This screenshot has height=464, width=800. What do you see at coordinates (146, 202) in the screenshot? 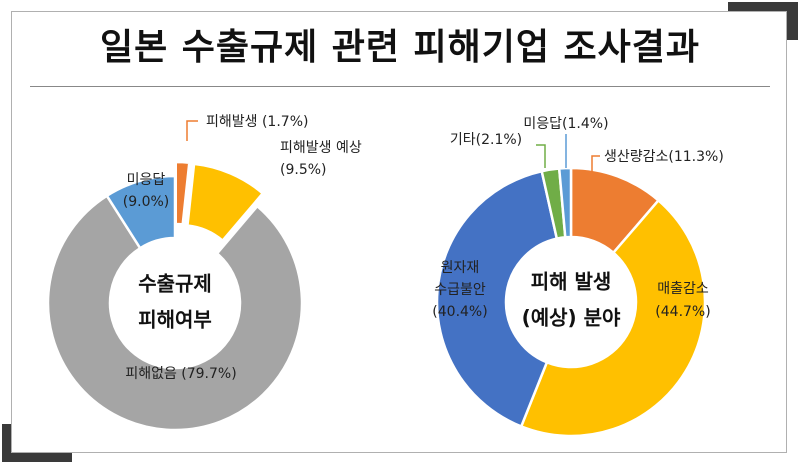
I see `slice-label-미응답: (9.0%)` at bounding box center [146, 202].